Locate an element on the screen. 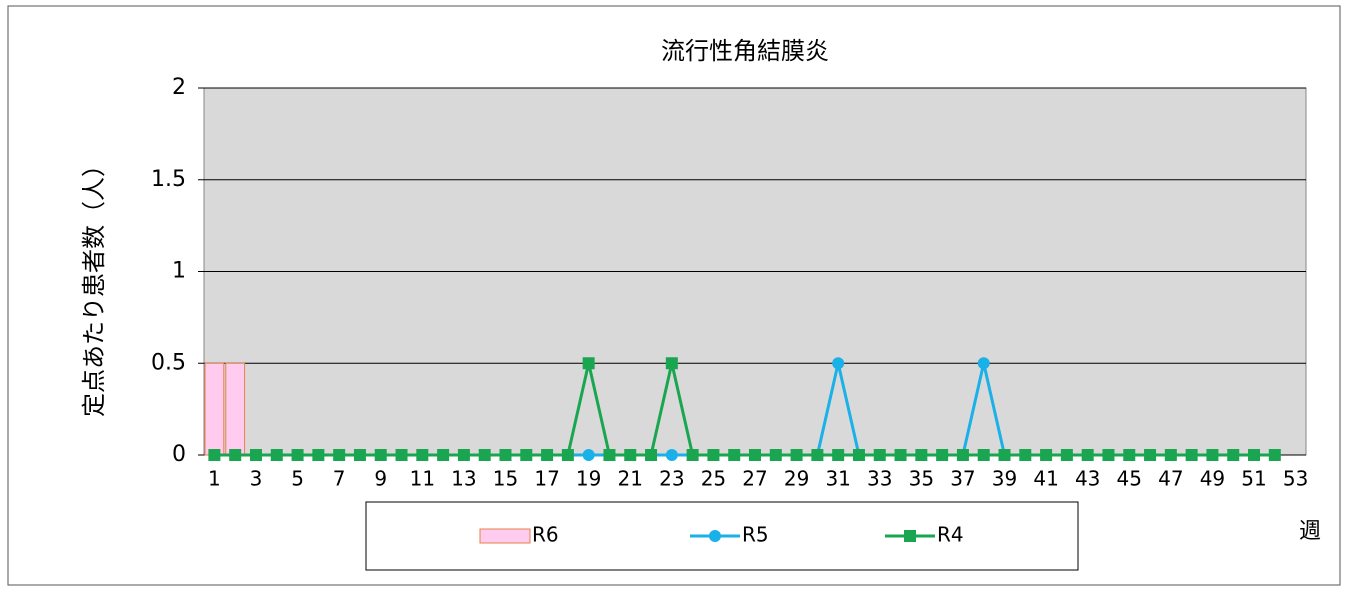 The height and width of the screenshot is (597, 1348). legend-label: R5 is located at coordinates (755, 535).